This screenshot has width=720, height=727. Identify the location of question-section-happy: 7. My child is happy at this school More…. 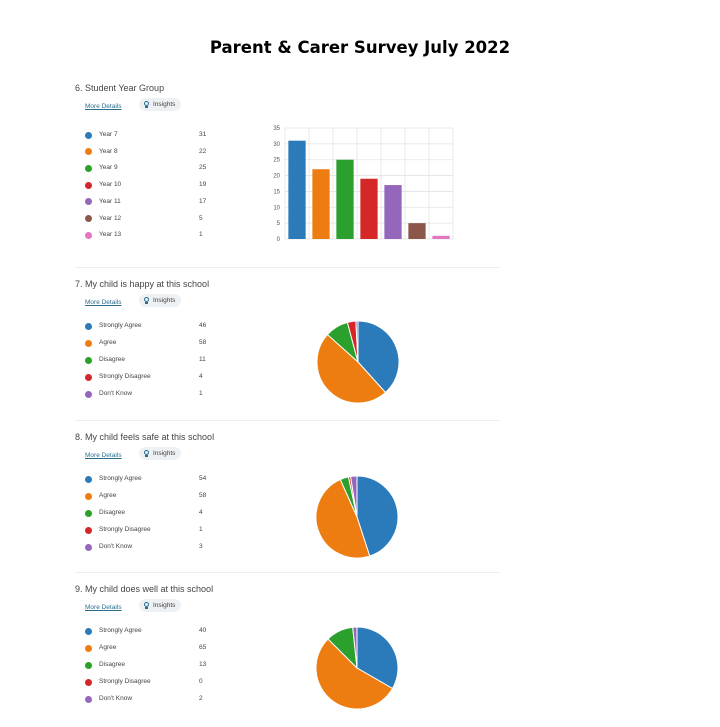
(287, 344).